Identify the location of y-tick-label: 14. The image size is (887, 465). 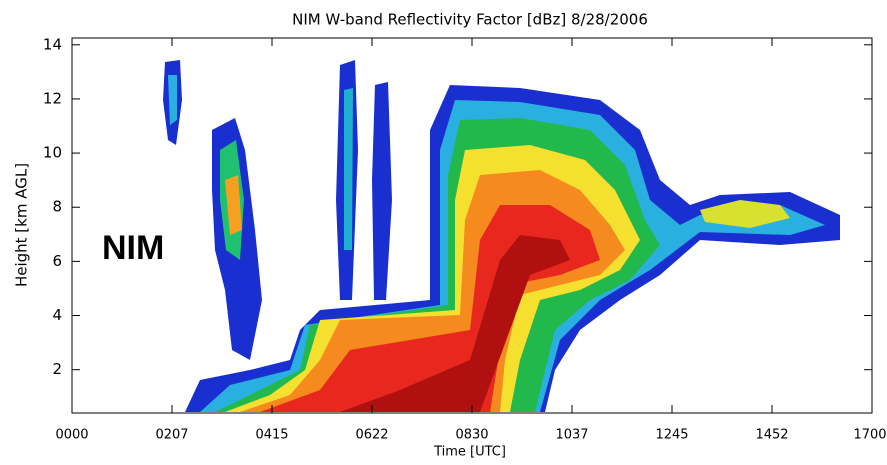
(52, 44).